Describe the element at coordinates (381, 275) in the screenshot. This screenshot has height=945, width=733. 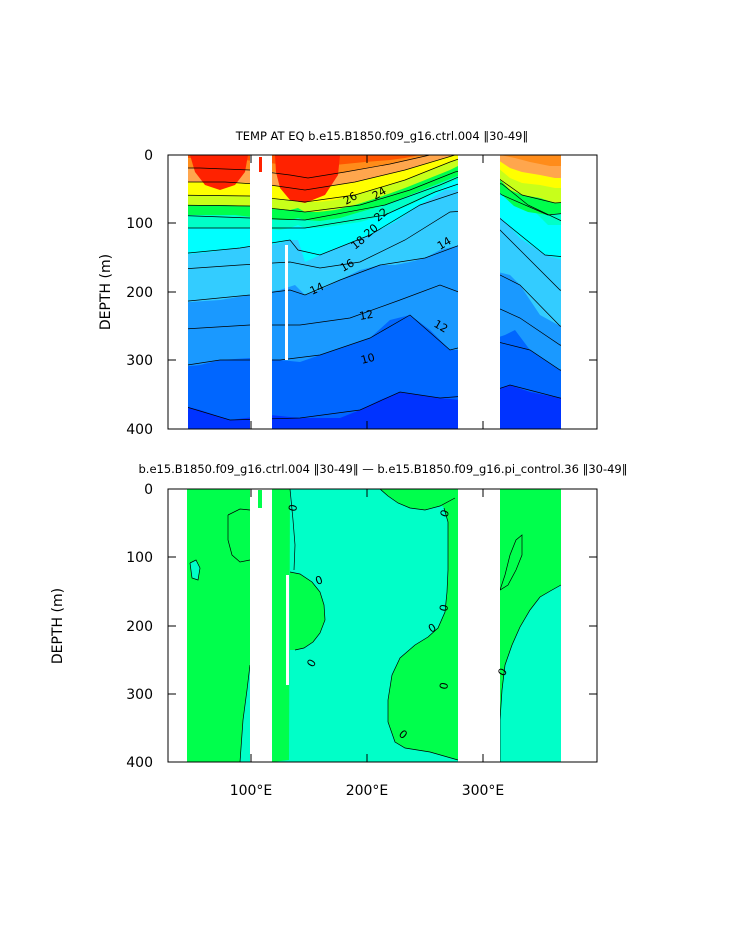
I see `top-contour-labels: 26 24 22 20 18 16 14 14 12 12 10` at that location.